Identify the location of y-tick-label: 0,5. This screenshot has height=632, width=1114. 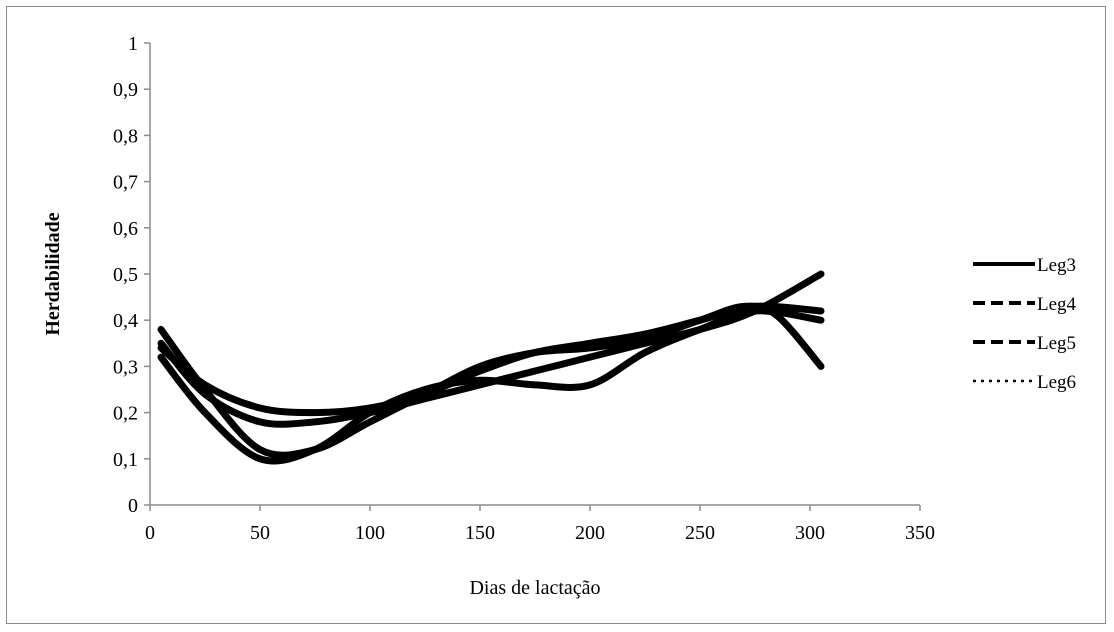
(125, 275).